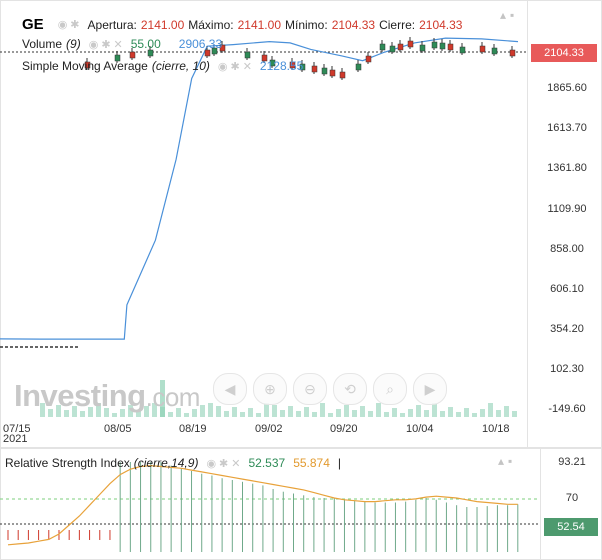 The height and width of the screenshot is (560, 602). What do you see at coordinates (230, 389) in the screenshot?
I see `scroll-left-button: ◀` at bounding box center [230, 389].